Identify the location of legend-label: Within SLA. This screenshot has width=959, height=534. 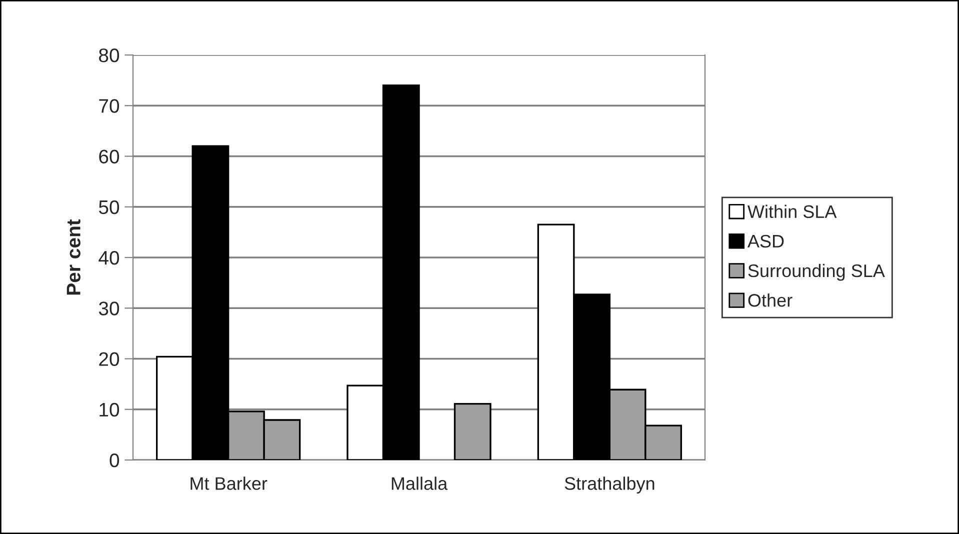
(792, 211).